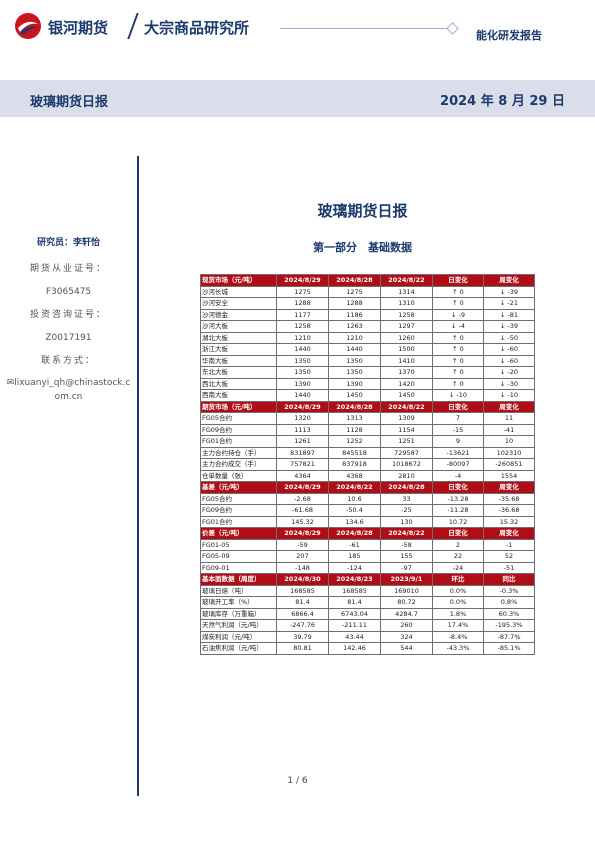  Describe the element at coordinates (238, 475) in the screenshot. I see `row-label-cell: 仓单数量（张）` at that location.